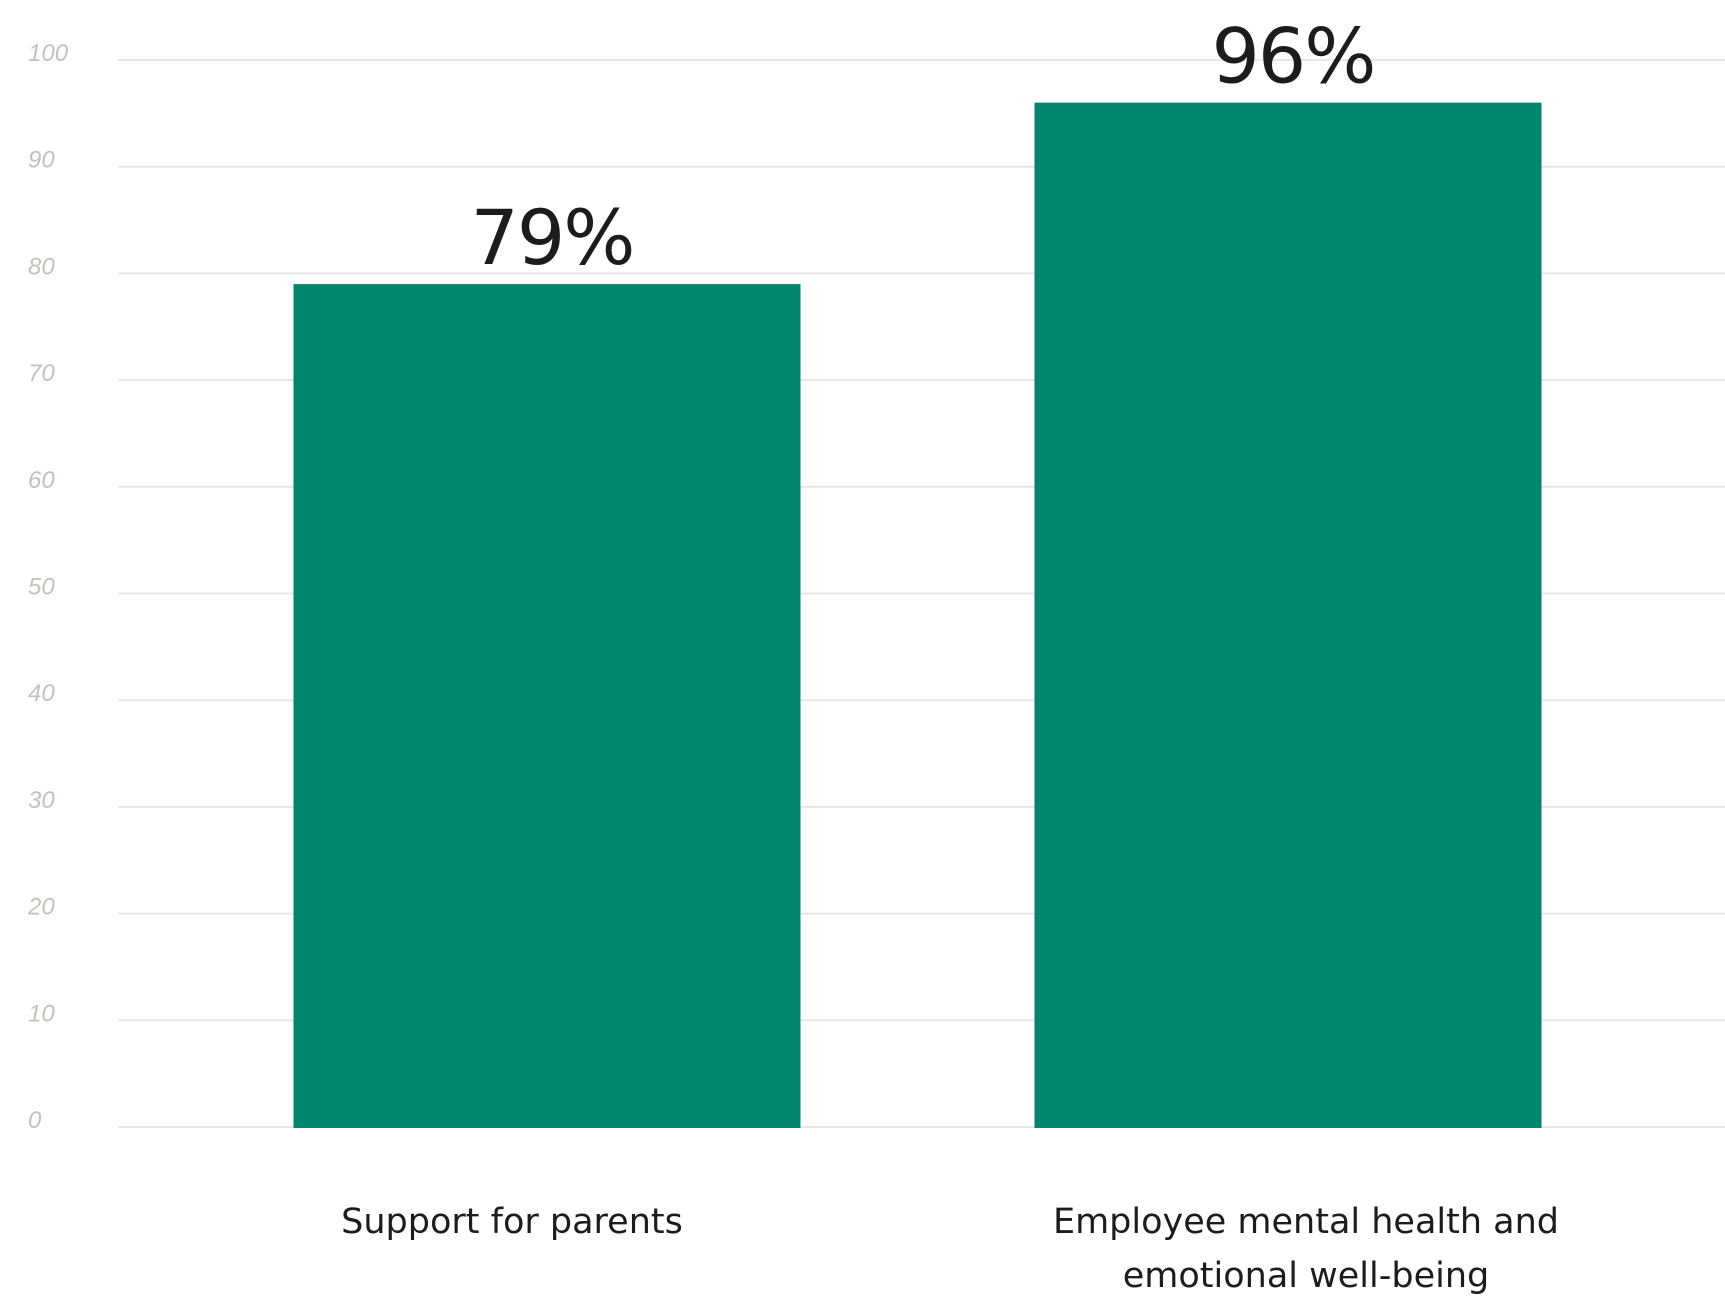 This screenshot has height=1297, width=1725. Describe the element at coordinates (1306, 1276) in the screenshot. I see `category-label: emotional well-being` at that location.